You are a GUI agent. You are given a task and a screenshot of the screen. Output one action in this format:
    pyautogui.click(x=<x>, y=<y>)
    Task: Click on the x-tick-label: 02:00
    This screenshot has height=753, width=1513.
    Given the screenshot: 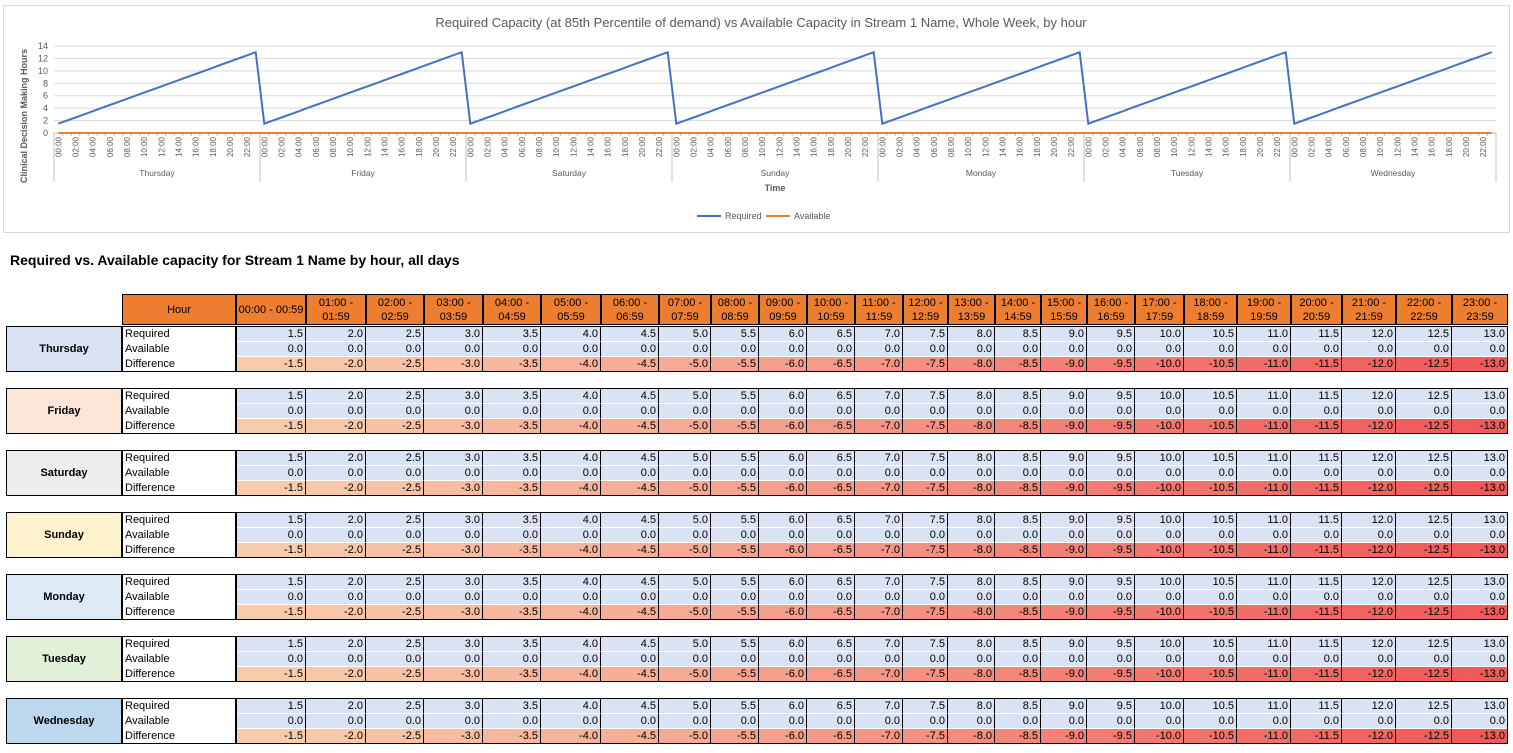 What is the action you would take?
    pyautogui.click(x=281, y=146)
    